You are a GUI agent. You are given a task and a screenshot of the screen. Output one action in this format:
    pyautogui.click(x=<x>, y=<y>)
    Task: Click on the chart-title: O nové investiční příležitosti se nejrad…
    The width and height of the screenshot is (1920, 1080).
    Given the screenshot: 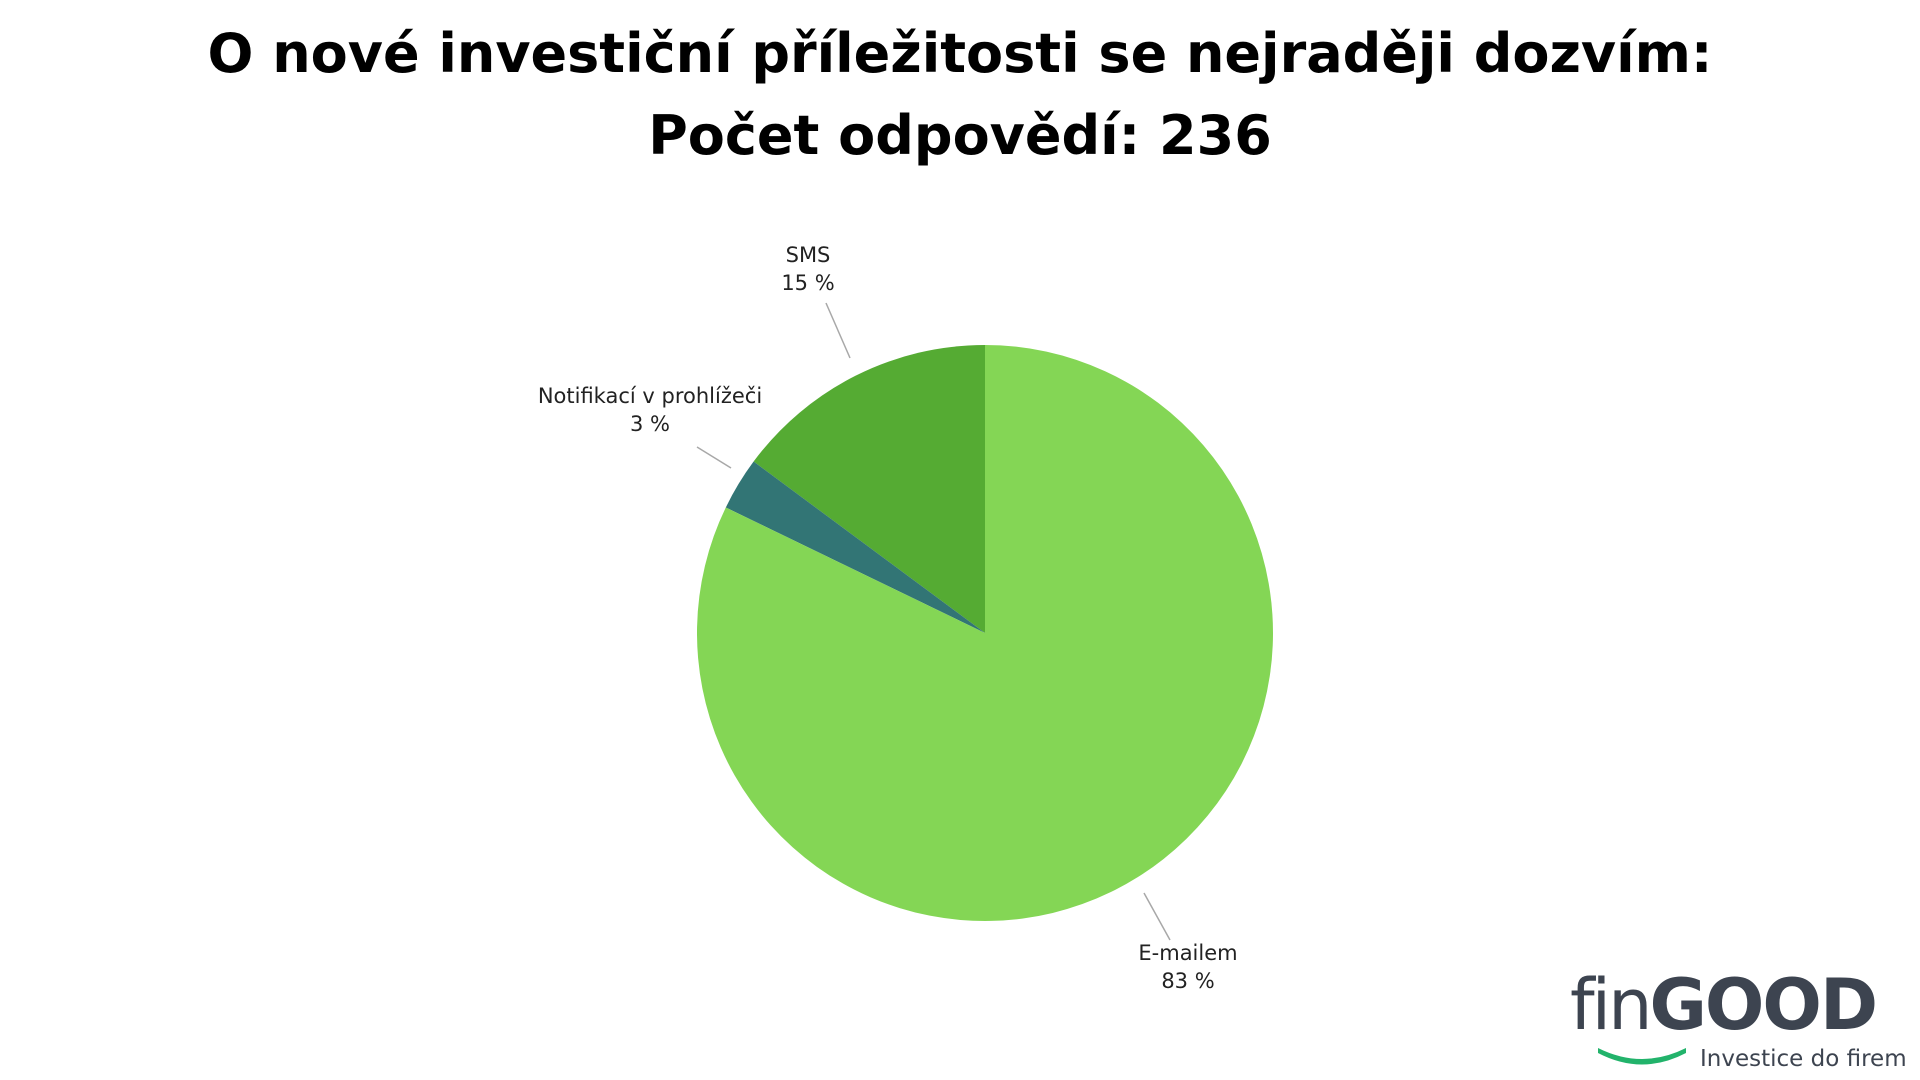 What is the action you would take?
    pyautogui.click(x=960, y=53)
    